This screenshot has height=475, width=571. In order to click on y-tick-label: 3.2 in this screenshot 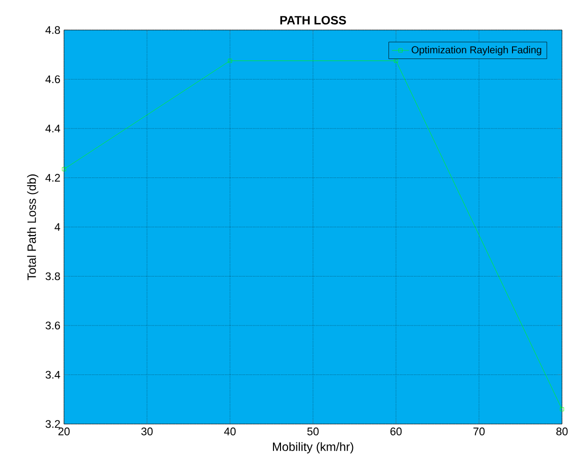, I will do `click(53, 424)`.